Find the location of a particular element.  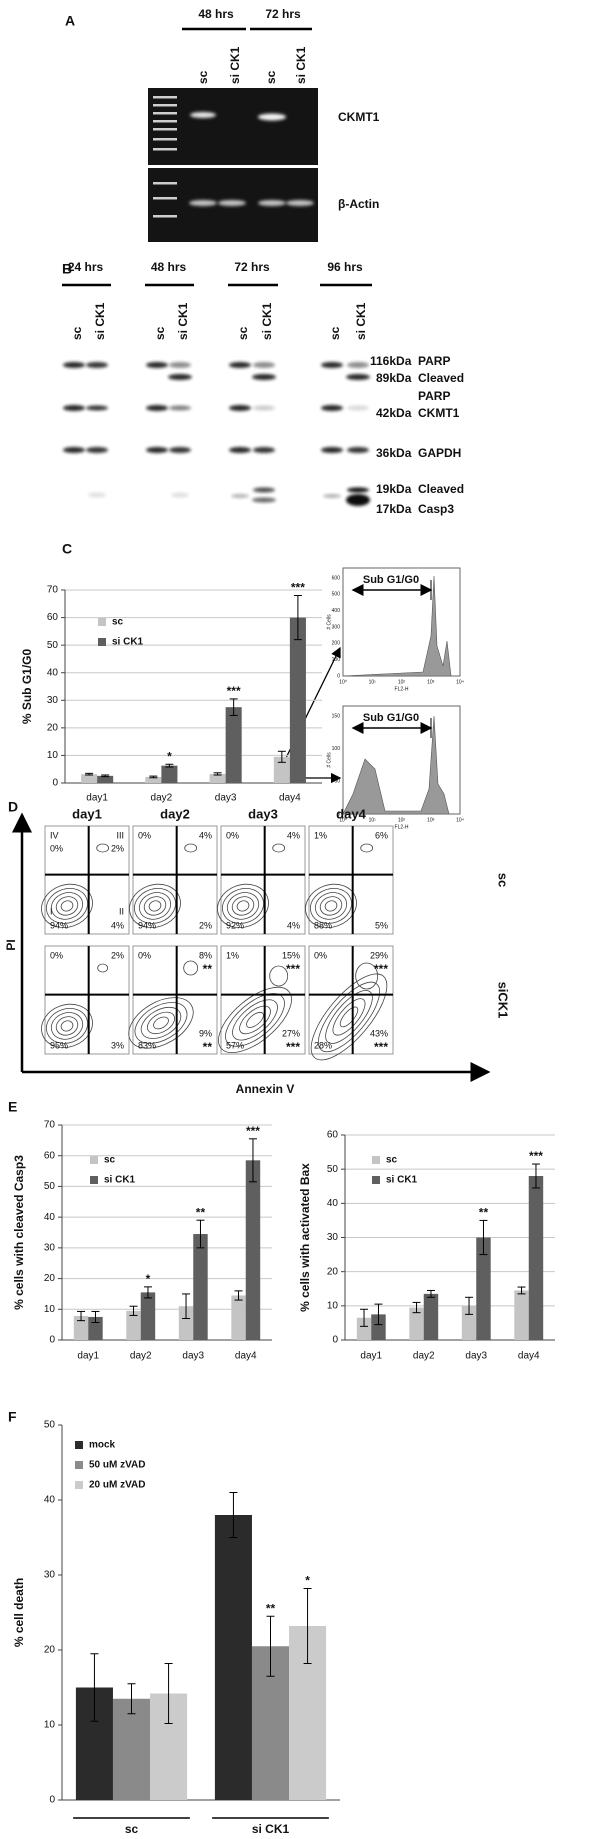

lane-label: sc is located at coordinates (335, 333).